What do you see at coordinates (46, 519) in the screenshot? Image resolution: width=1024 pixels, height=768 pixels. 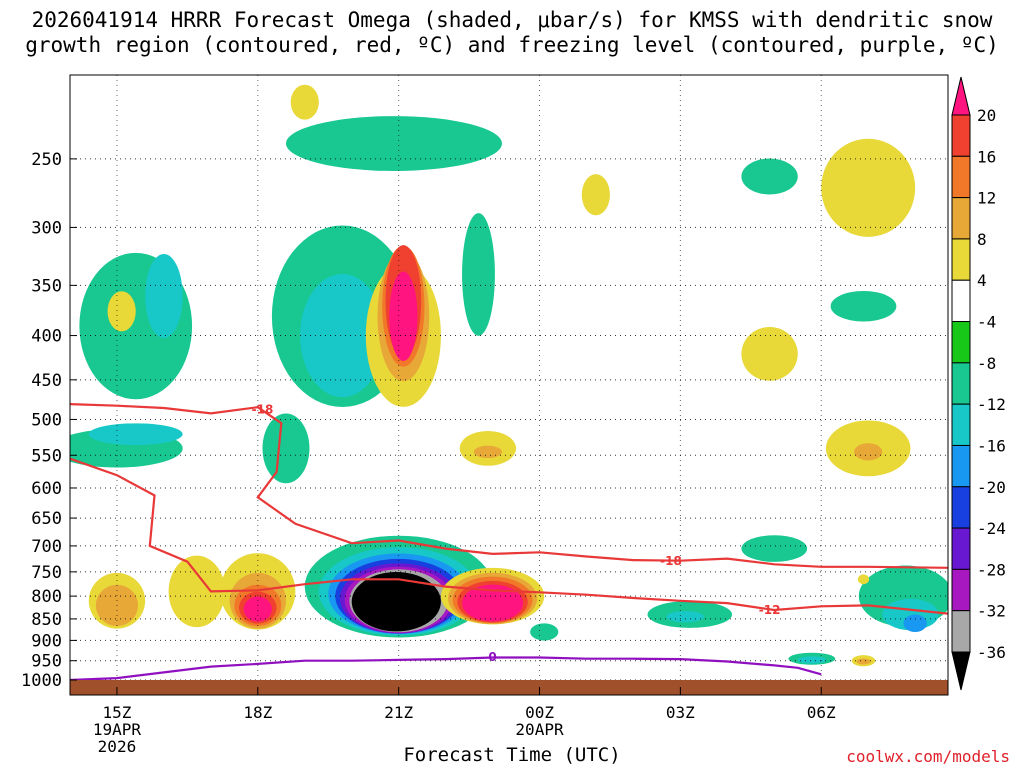 I see `y-tick-label-650: 650` at bounding box center [46, 519].